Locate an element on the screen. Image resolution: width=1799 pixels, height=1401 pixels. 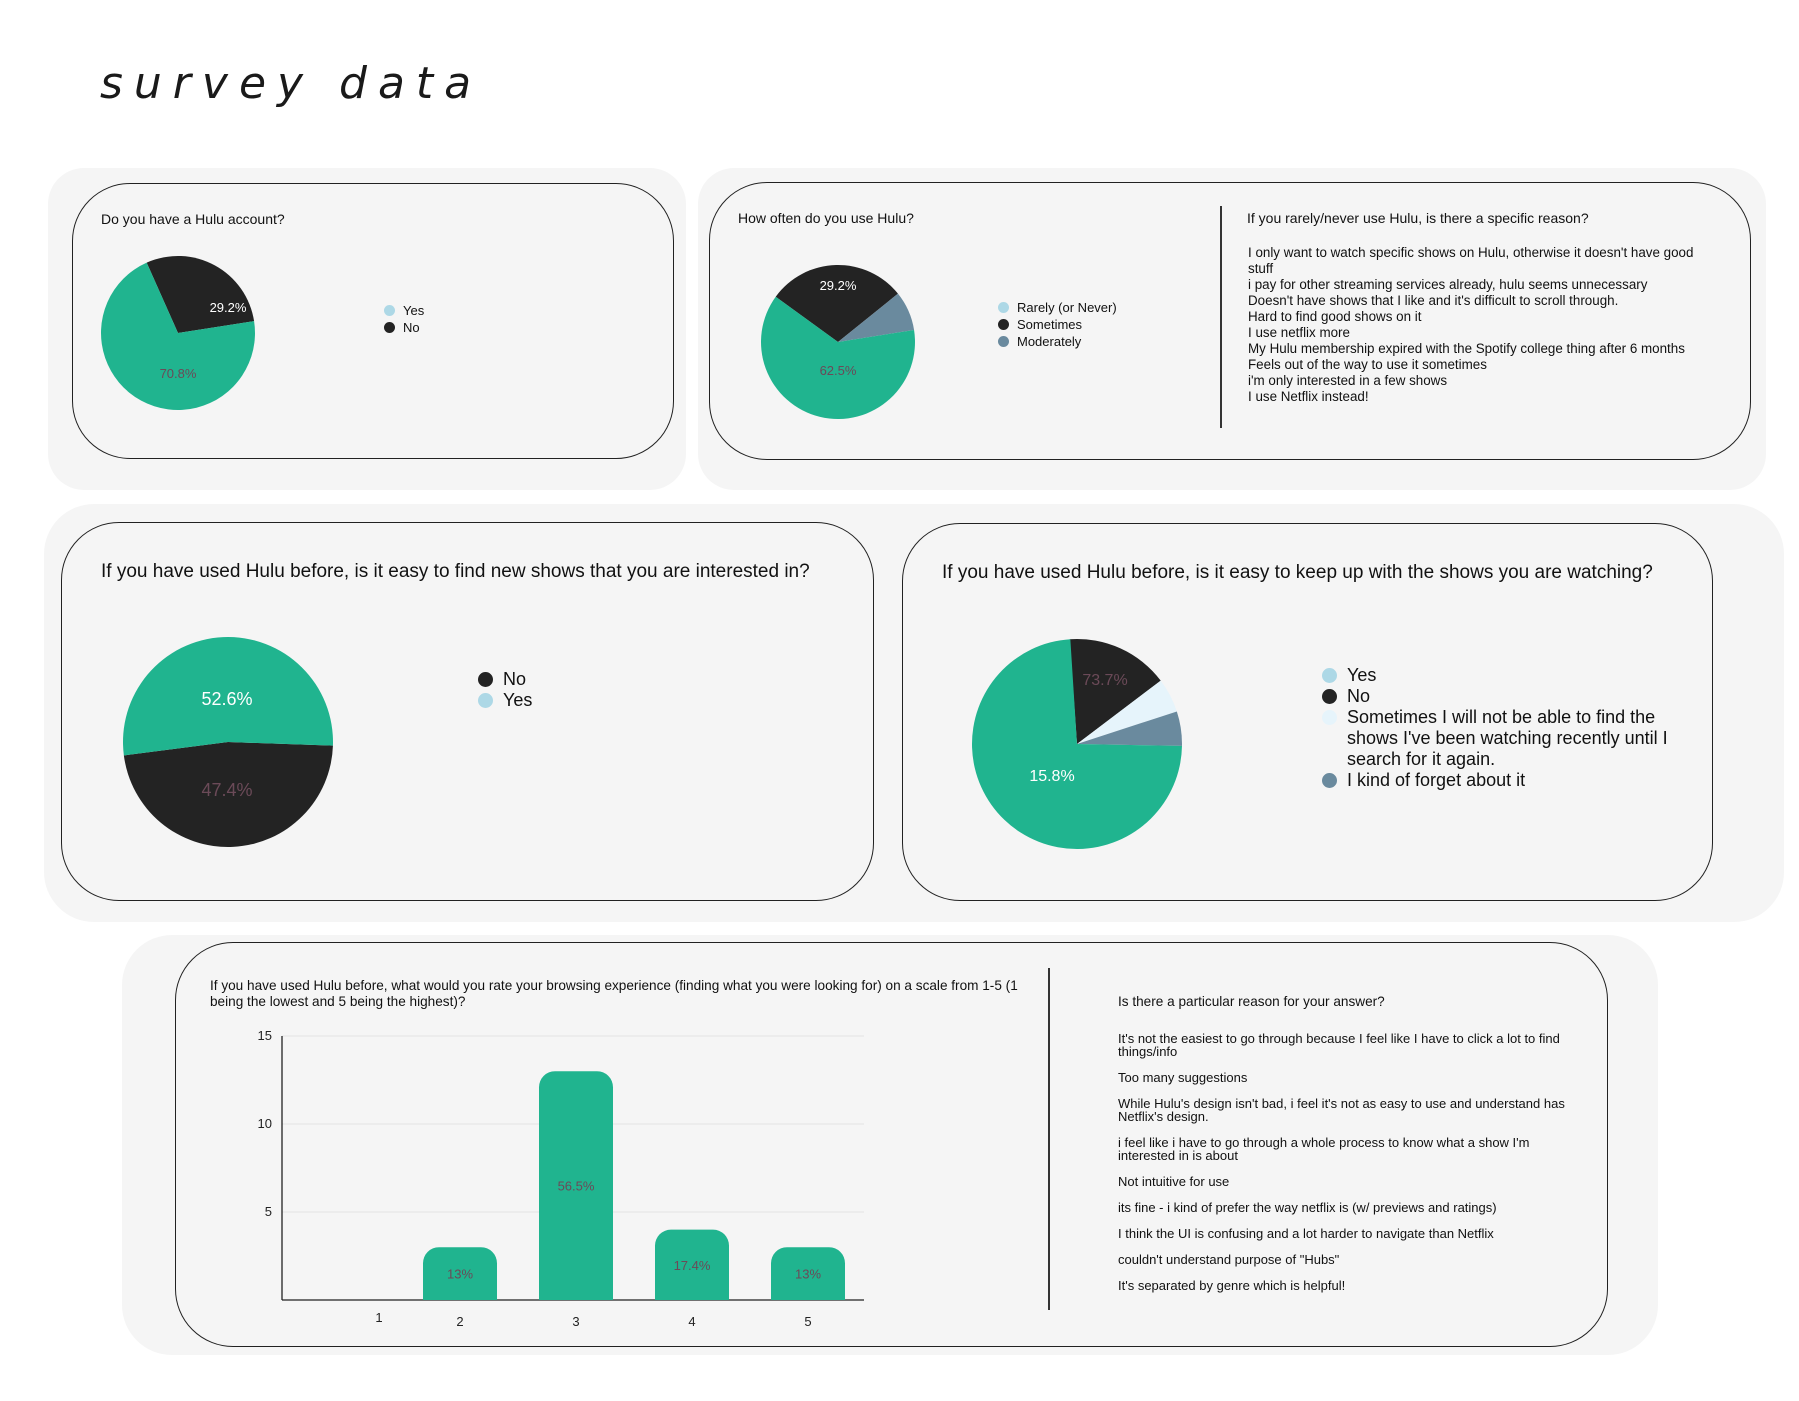
legend-label: Rarely (or Never) is located at coordinates (1067, 307).